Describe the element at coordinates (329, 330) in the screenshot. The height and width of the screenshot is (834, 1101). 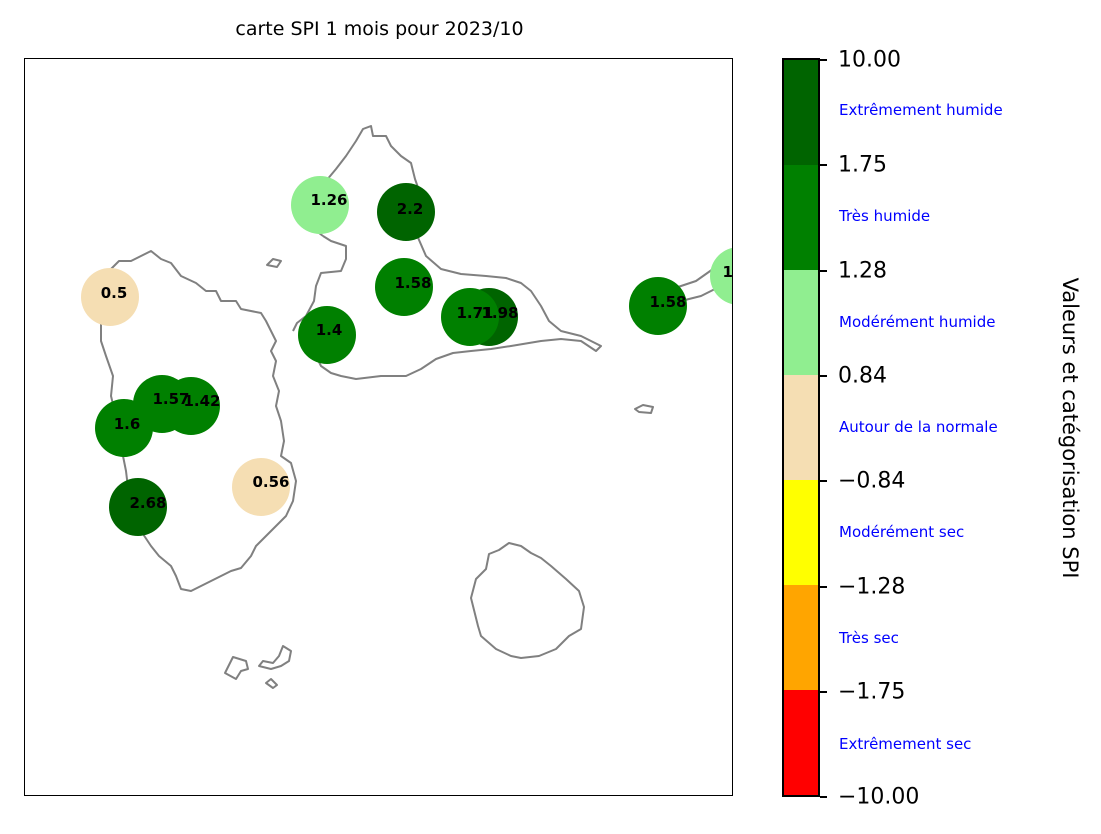
I see `station-value-label: 1.4` at that location.